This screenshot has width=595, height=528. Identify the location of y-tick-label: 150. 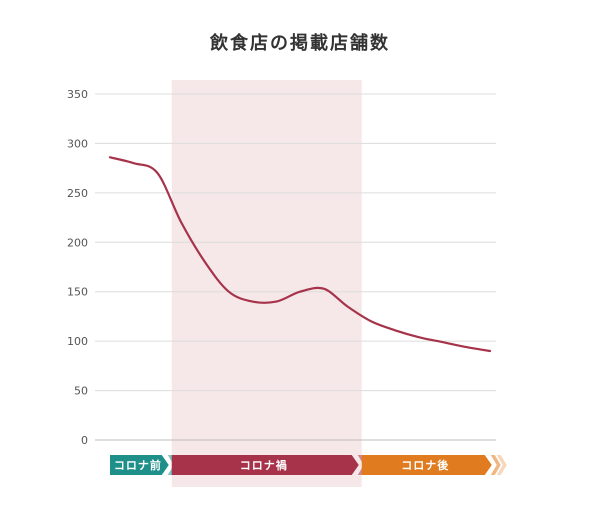
(77, 292).